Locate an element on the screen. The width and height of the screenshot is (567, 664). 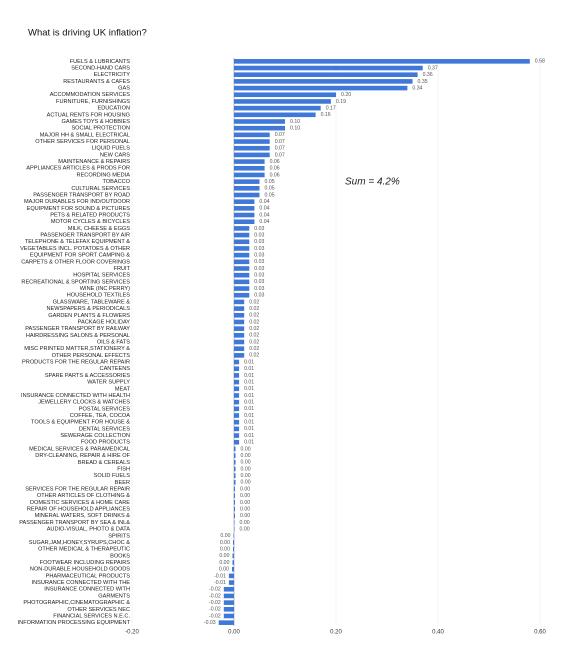
value-label: 0.04 is located at coordinates (264, 215).